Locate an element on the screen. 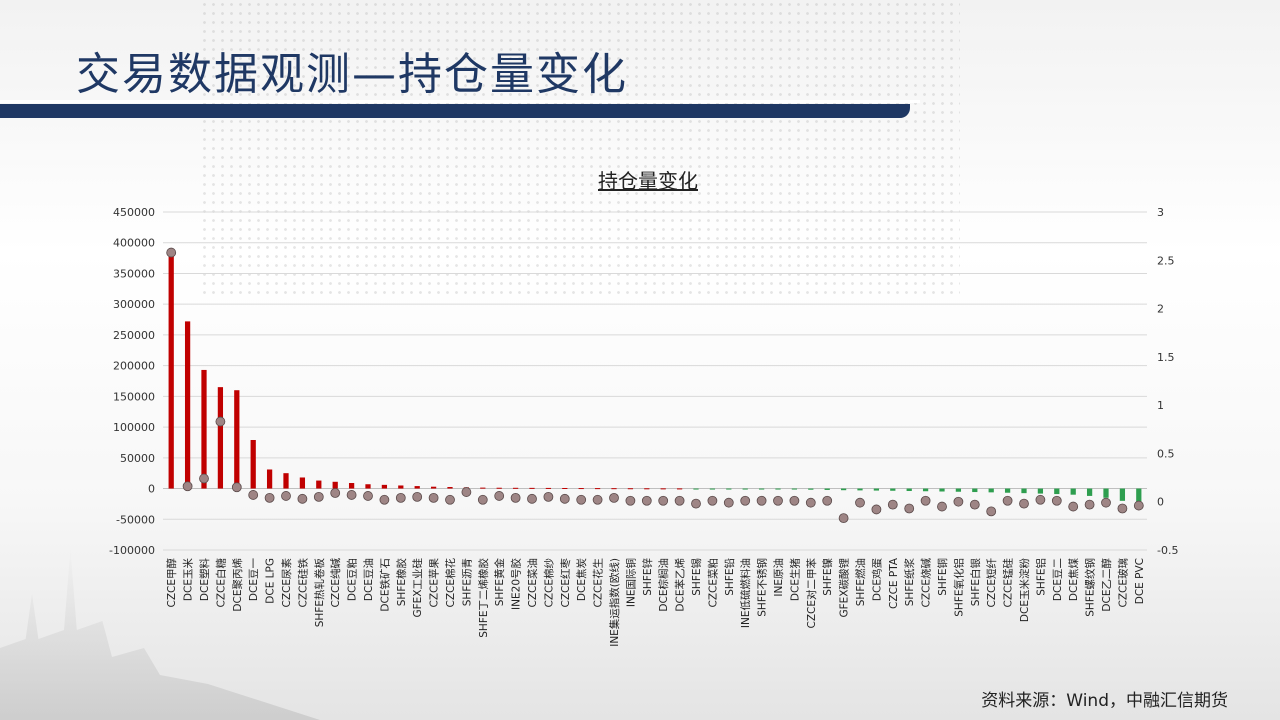 The height and width of the screenshot is (720, 1280). y-tick-label: 200000 is located at coordinates (134, 366).